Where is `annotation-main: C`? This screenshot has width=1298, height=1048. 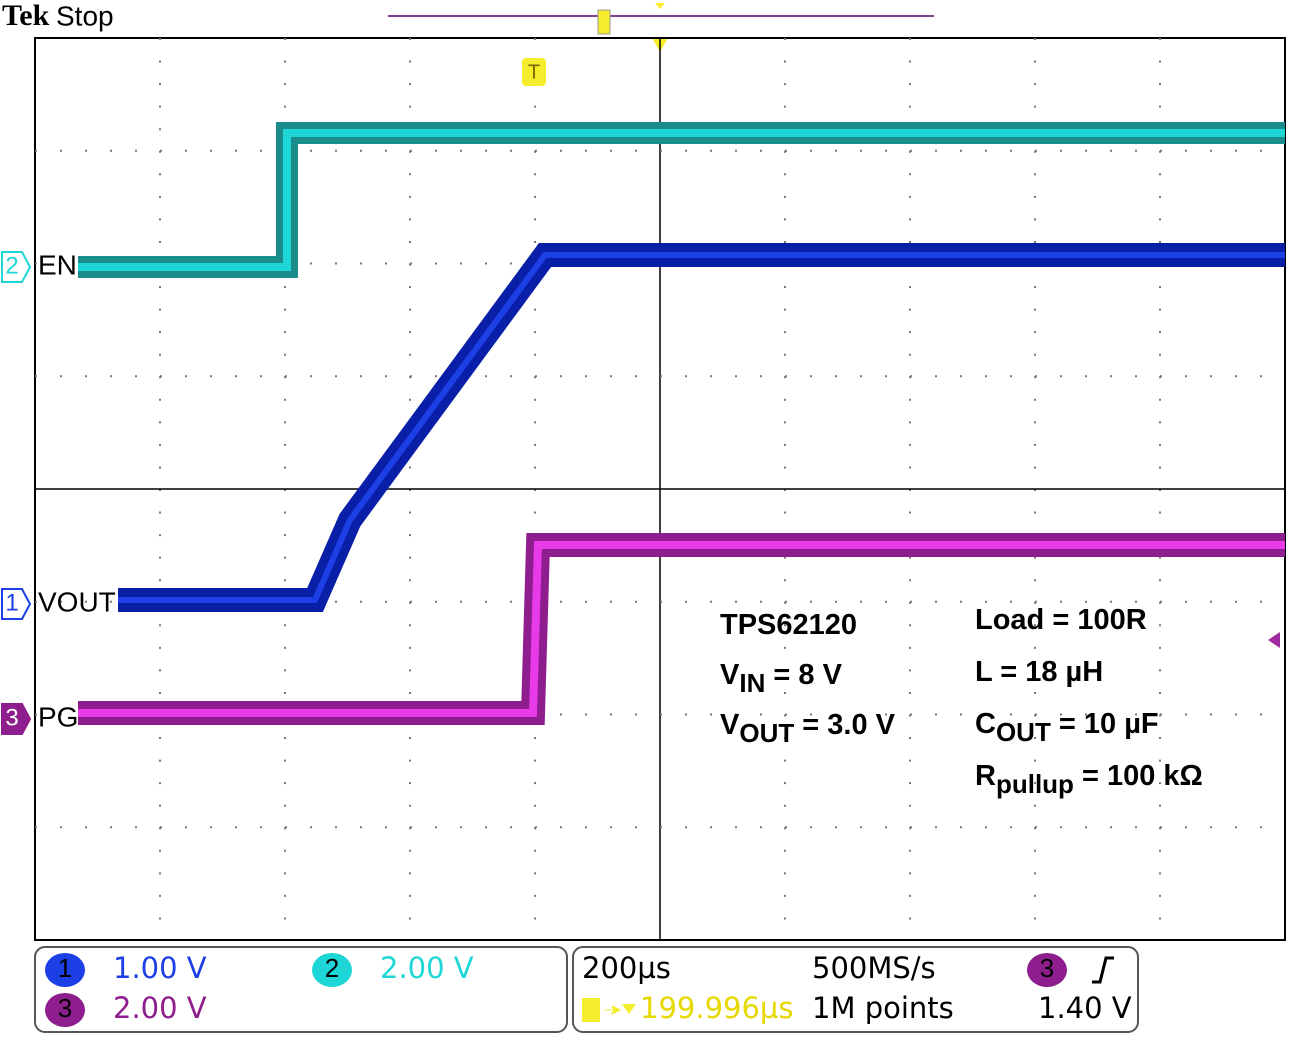
annotation-main: C is located at coordinates (985, 724).